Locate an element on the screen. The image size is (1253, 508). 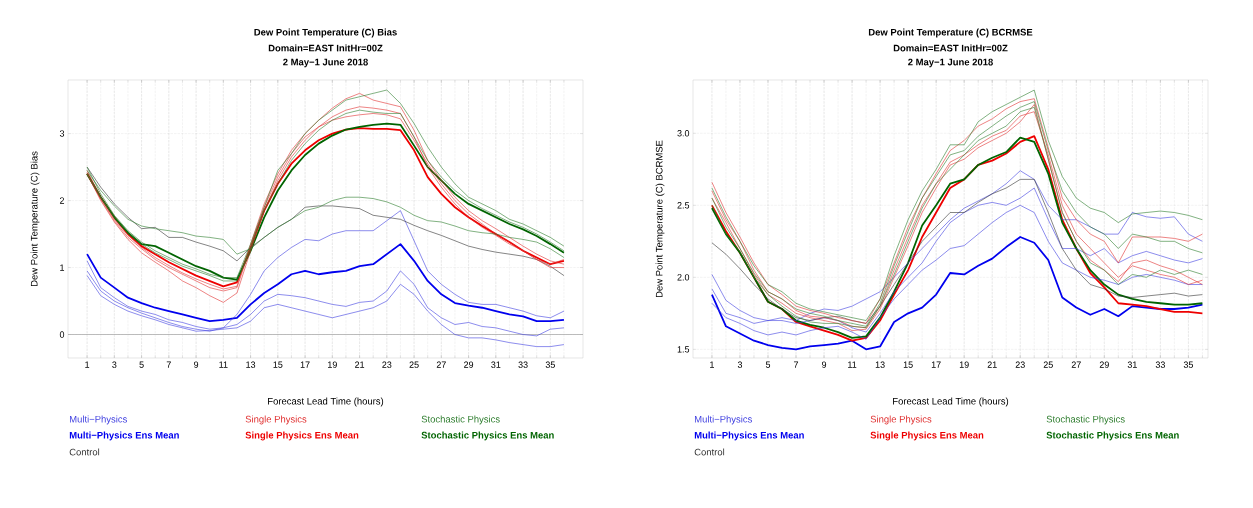
y-tick-label: 2 is located at coordinates (62, 200).